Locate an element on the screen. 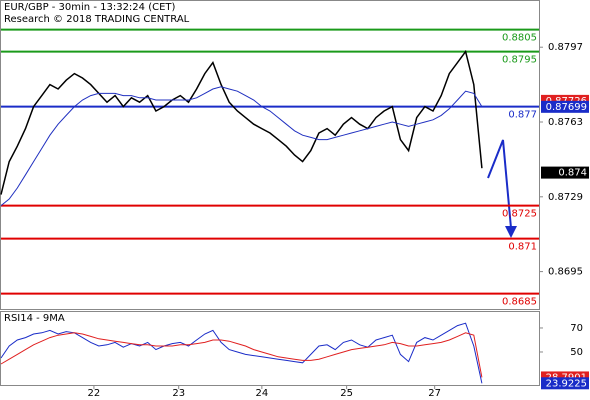 The width and height of the screenshot is (590, 400). arrow-head is located at coordinates (511, 232).